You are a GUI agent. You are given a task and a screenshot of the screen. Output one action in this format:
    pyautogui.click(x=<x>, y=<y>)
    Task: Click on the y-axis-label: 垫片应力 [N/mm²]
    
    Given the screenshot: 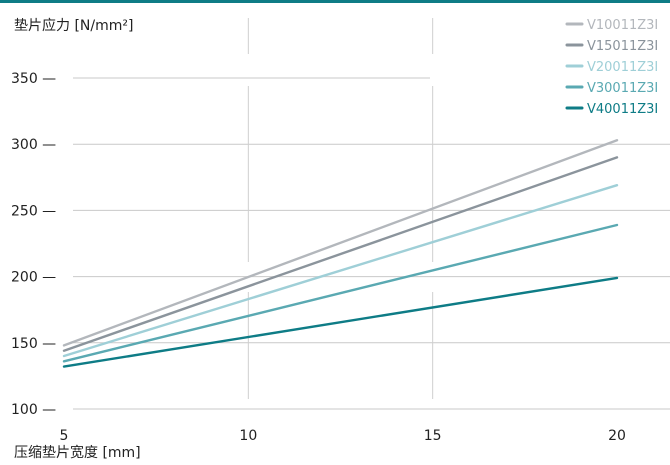 What is the action you would take?
    pyautogui.click(x=73, y=25)
    